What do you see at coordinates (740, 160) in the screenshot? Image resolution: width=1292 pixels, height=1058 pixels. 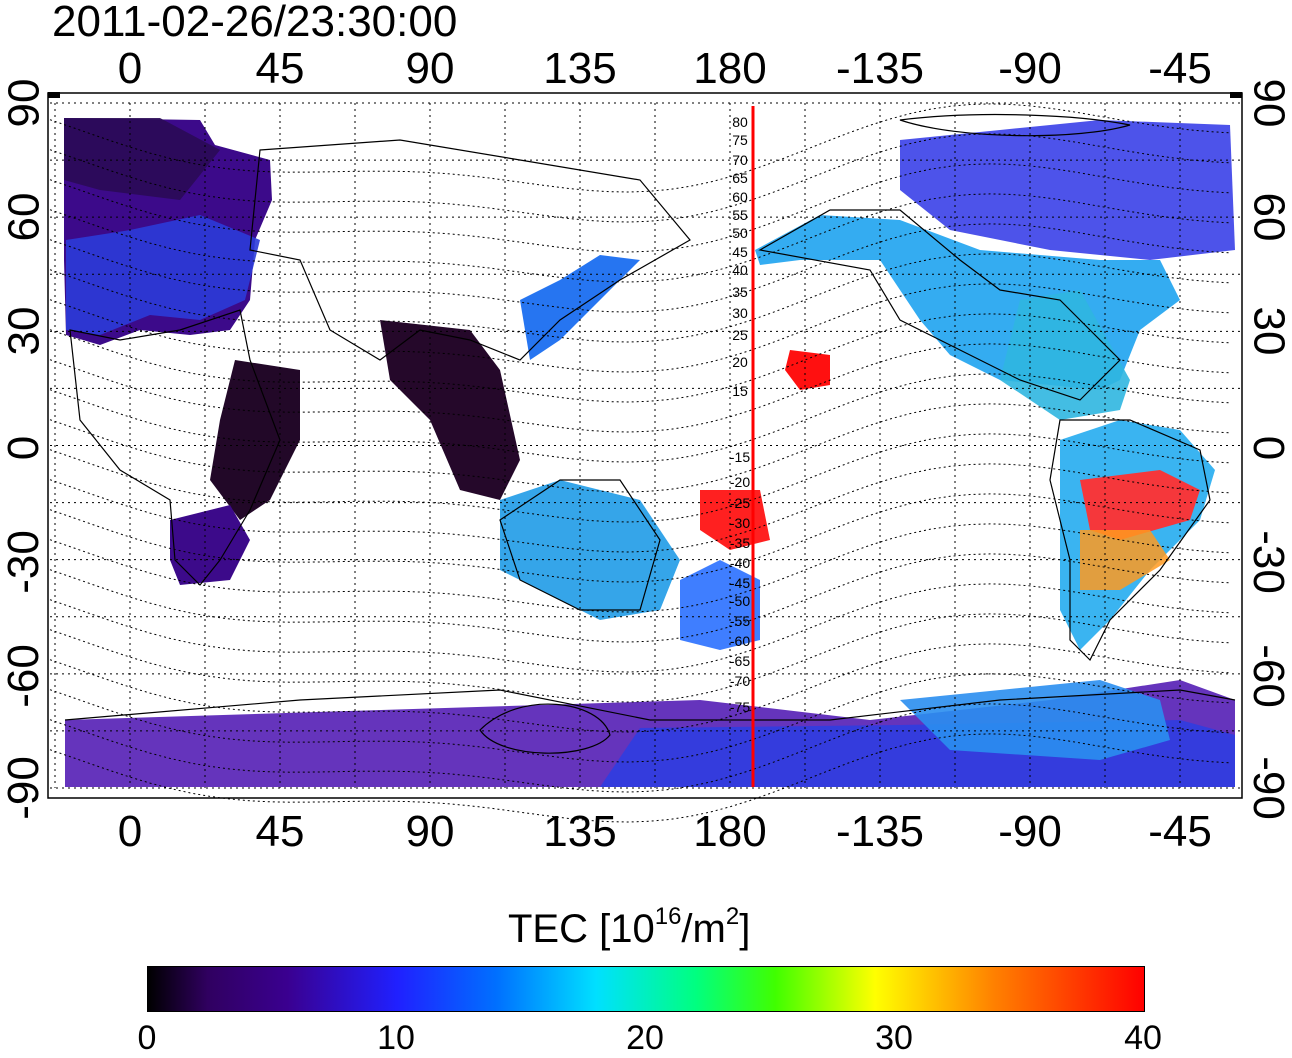 I see `contour-label: 70` at bounding box center [740, 160].